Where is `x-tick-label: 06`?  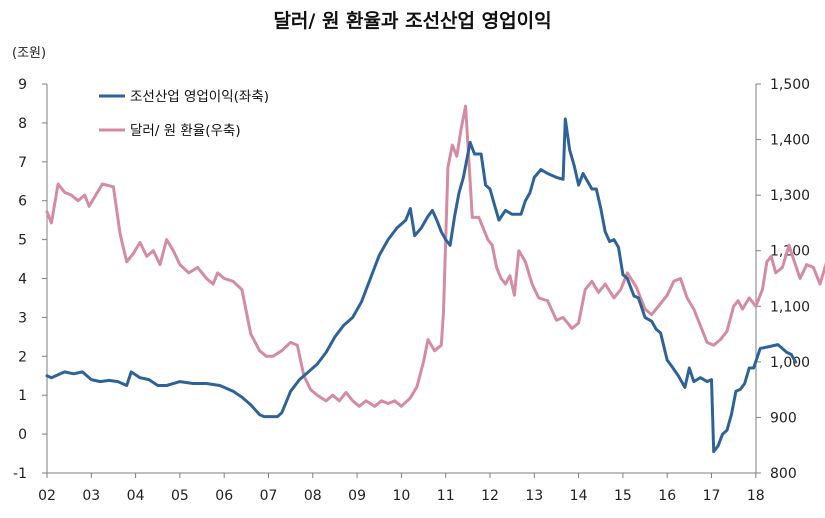
x-tick-label: 06 is located at coordinates (224, 496).